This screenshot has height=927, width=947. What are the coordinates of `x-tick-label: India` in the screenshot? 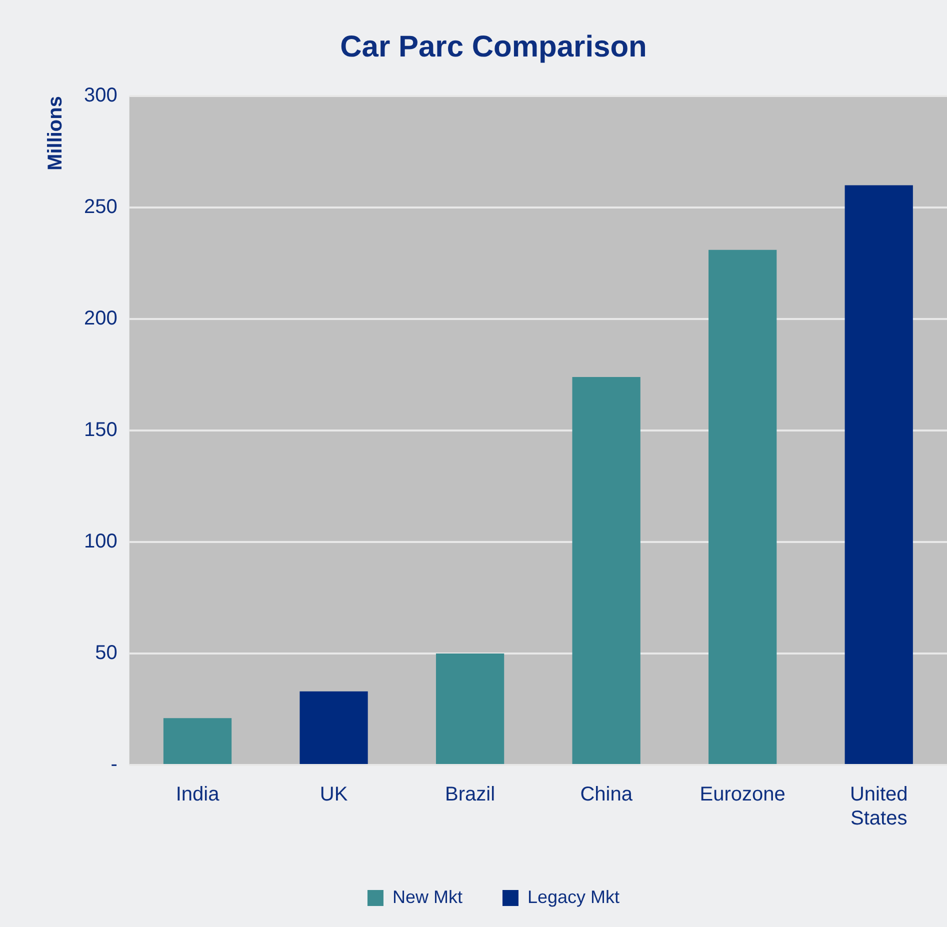 It's located at (198, 795).